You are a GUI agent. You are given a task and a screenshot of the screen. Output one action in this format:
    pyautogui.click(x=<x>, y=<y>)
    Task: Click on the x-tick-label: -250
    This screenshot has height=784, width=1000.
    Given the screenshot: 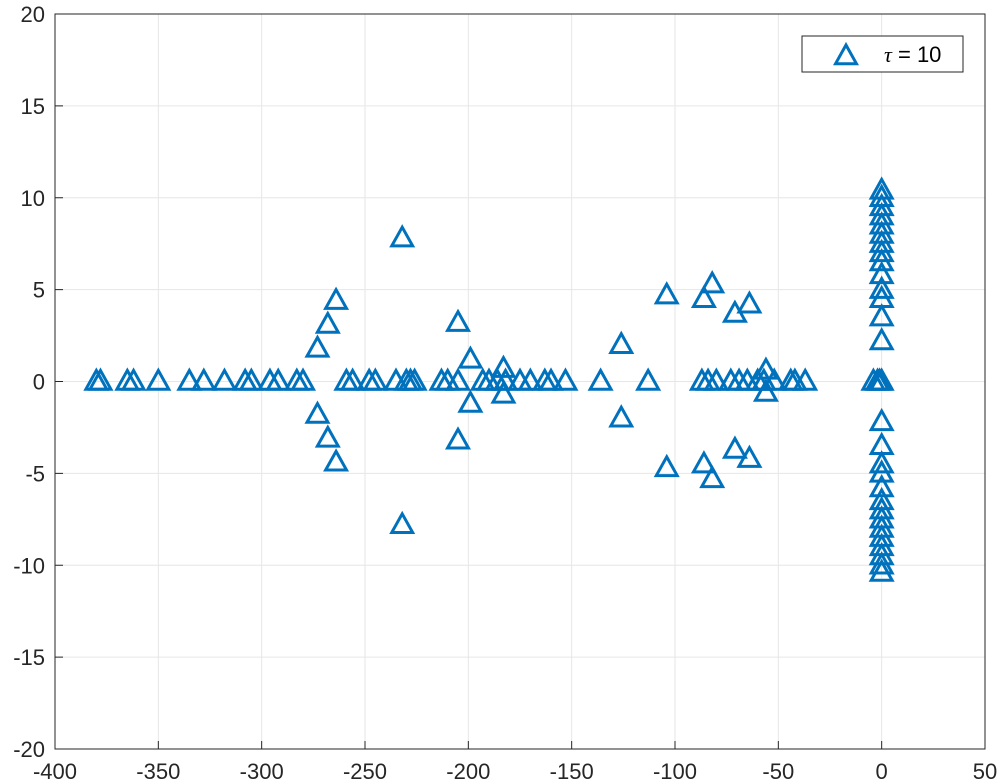 What is the action you would take?
    pyautogui.click(x=365, y=771)
    